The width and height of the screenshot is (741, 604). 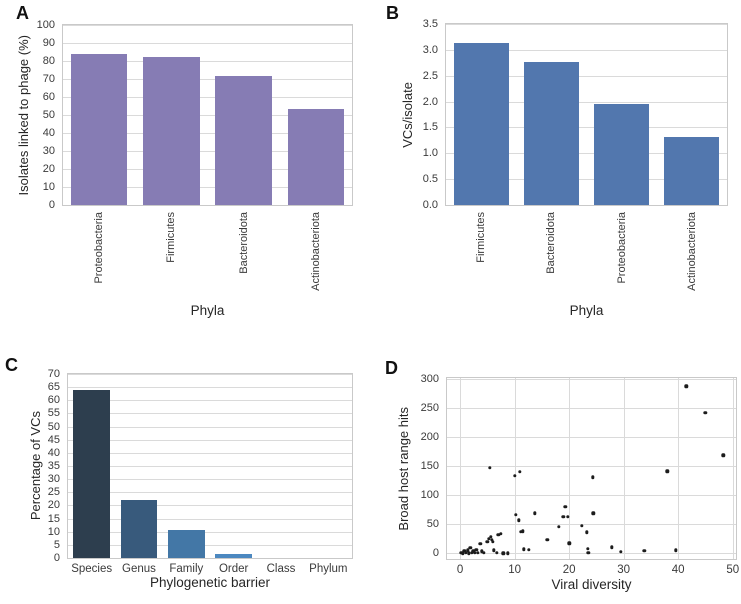 I want to click on y-tick-label: 20, so click(x=48, y=169).